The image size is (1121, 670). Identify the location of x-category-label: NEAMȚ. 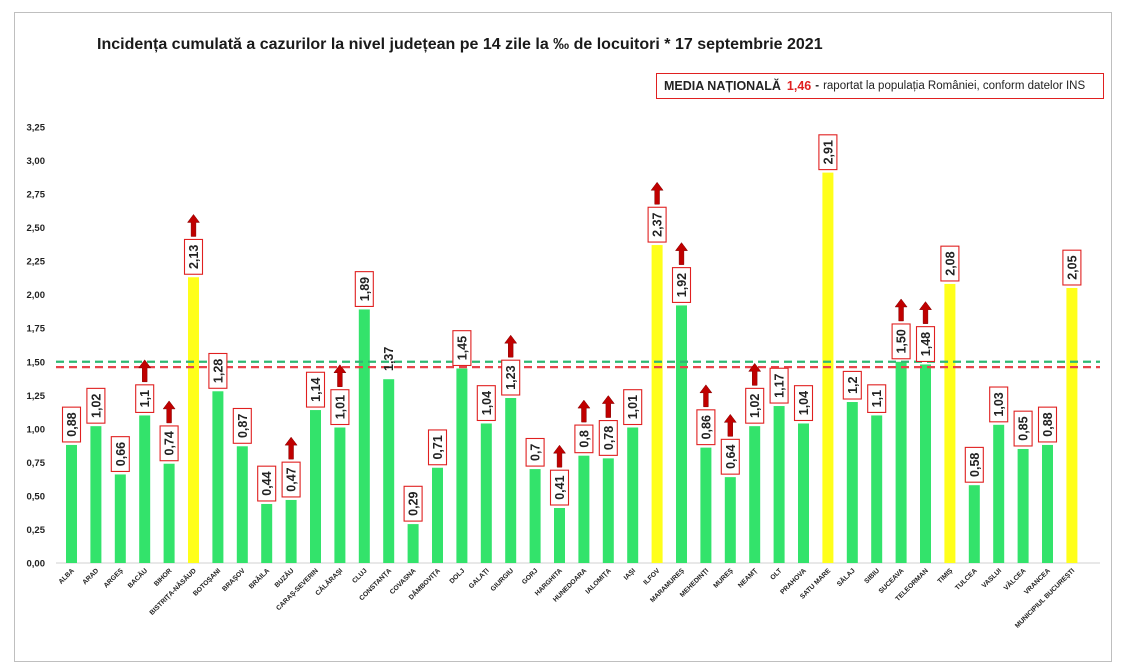
(748, 578).